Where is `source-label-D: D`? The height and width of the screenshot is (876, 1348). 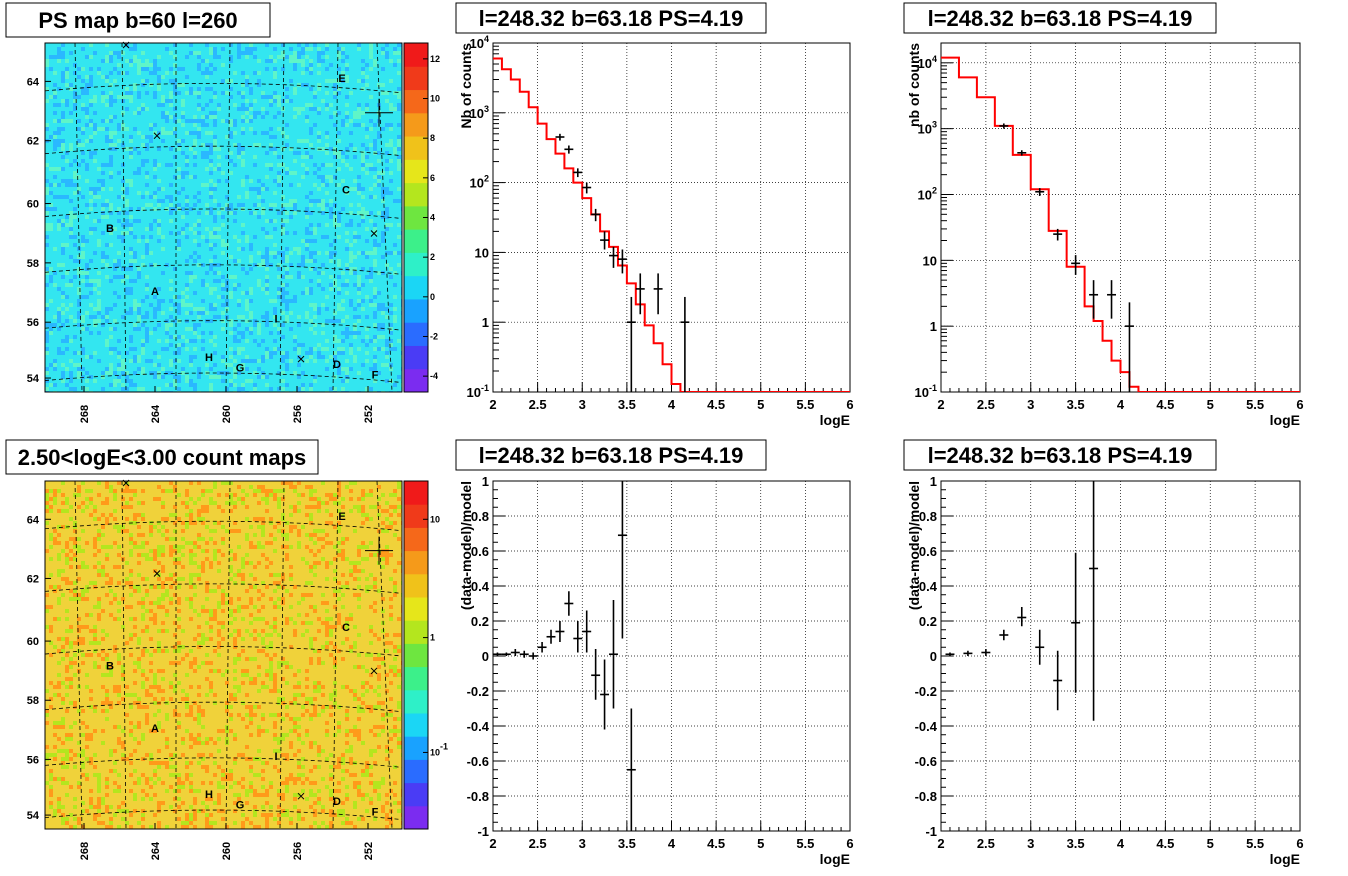 source-label-D: D is located at coordinates (337, 365).